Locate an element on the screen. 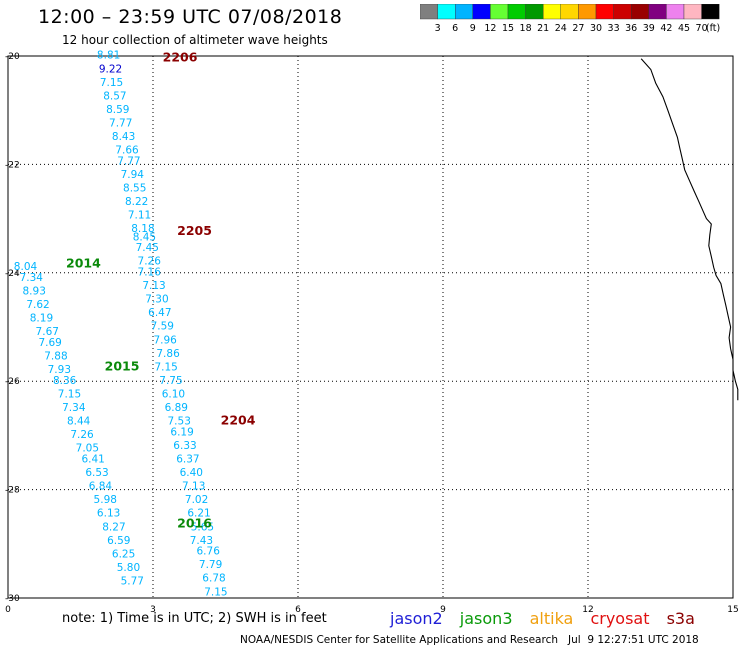 The height and width of the screenshot is (650, 740). x-tick-label: 0 is located at coordinates (8, 610).